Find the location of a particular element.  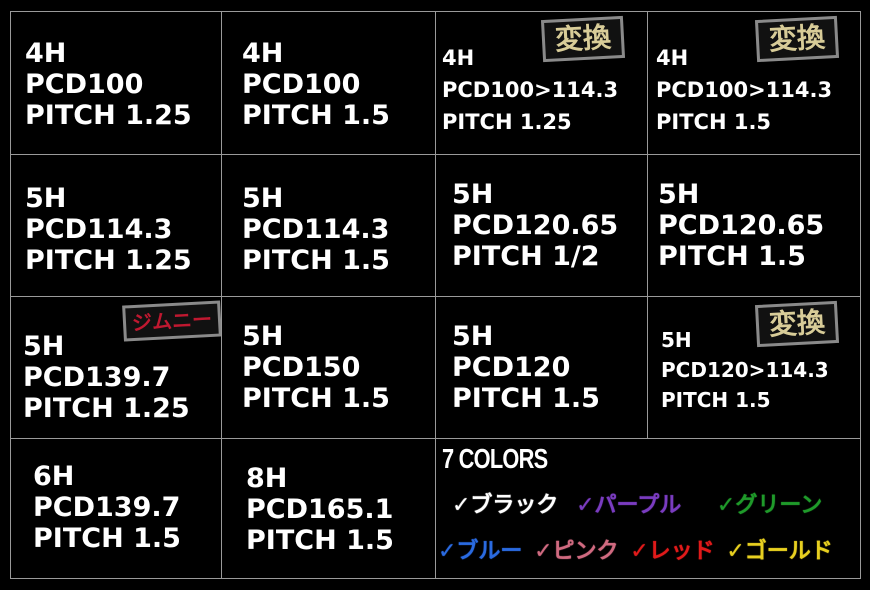

color-purple: ✓パープル is located at coordinates (629, 505).